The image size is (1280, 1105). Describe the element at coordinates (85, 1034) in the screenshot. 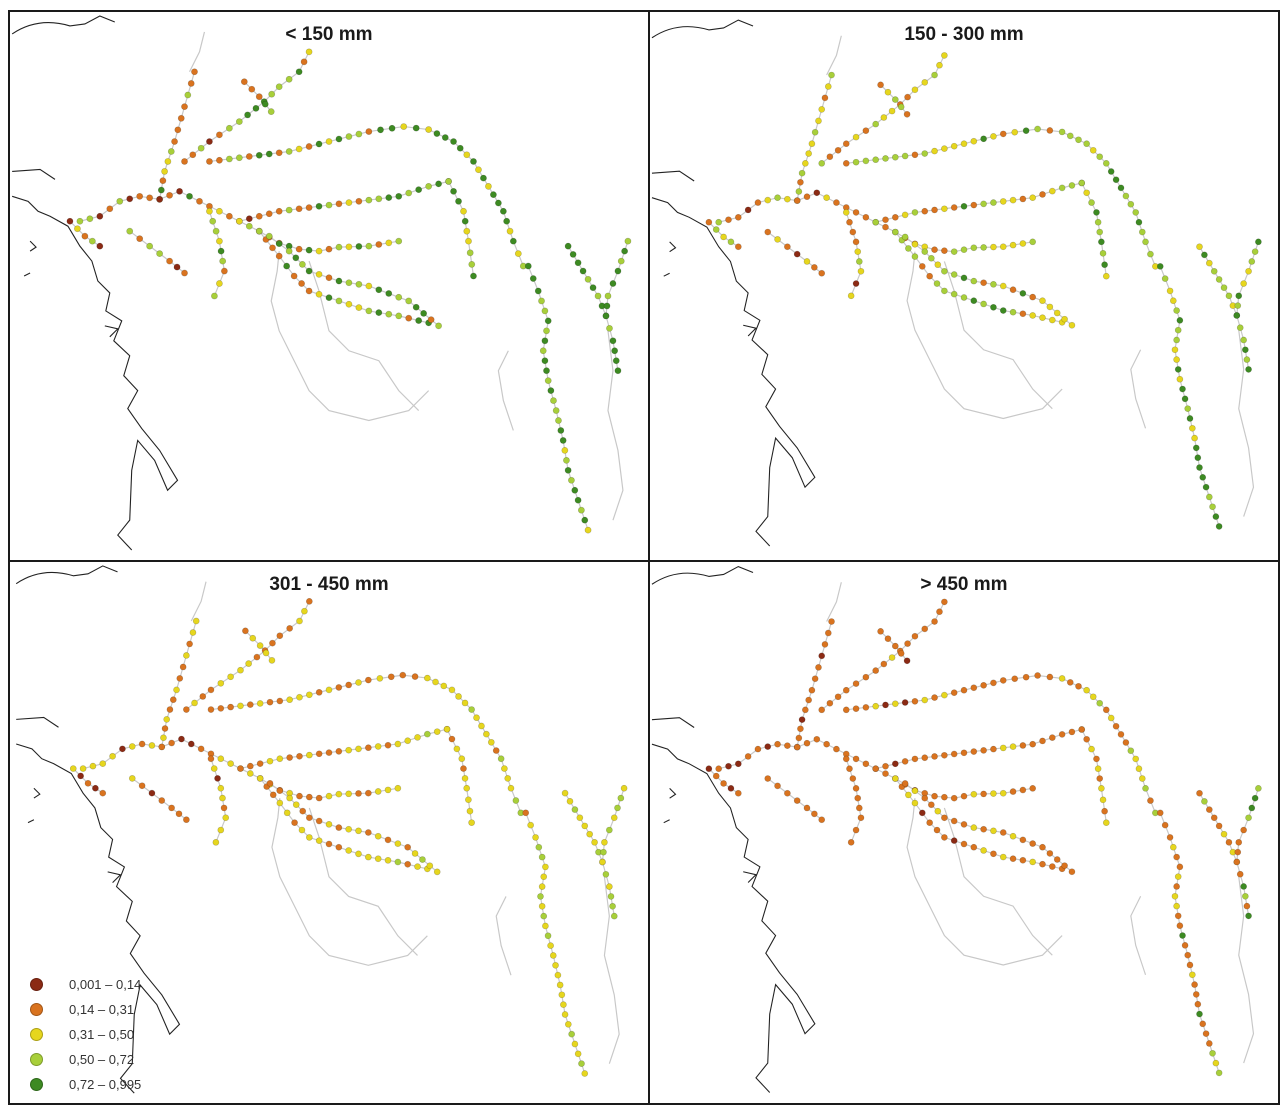

I see `legend-item: 0,31 – 0,50` at that location.